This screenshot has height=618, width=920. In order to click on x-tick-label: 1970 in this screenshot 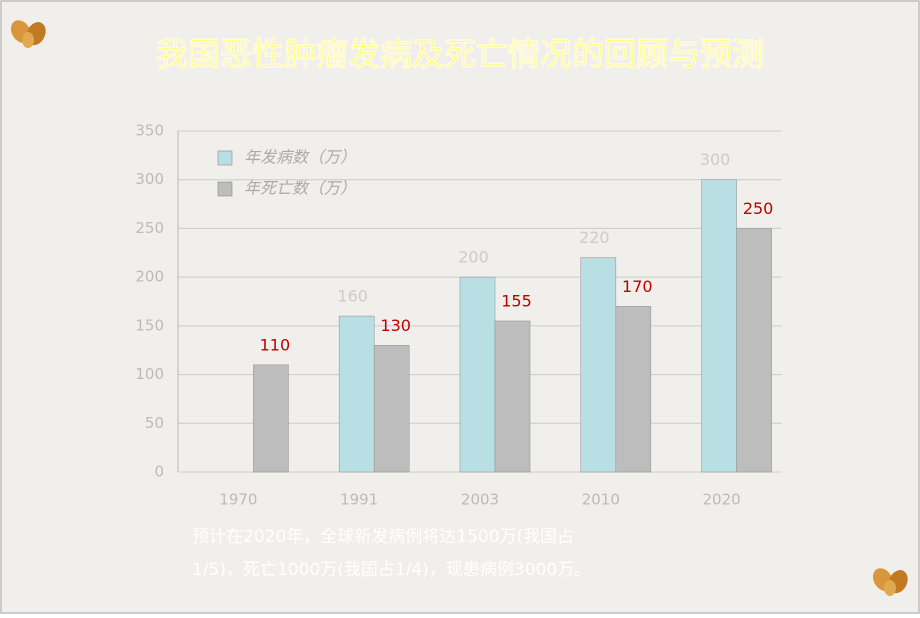, I will do `click(238, 500)`.